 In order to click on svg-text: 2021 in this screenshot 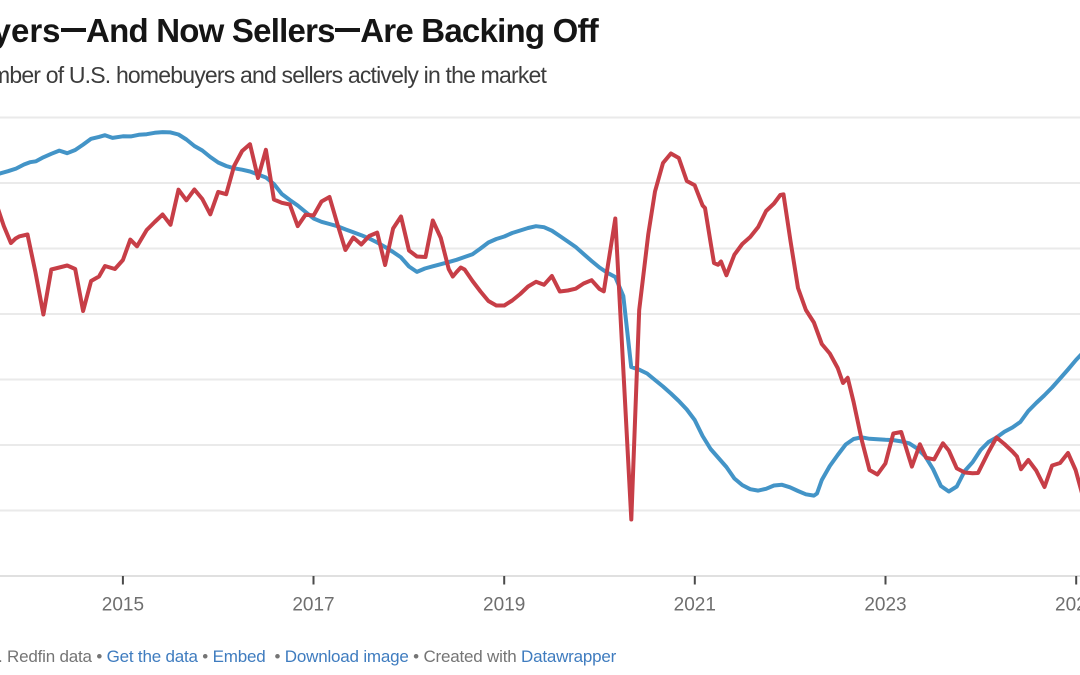, I will do `click(695, 605)`.